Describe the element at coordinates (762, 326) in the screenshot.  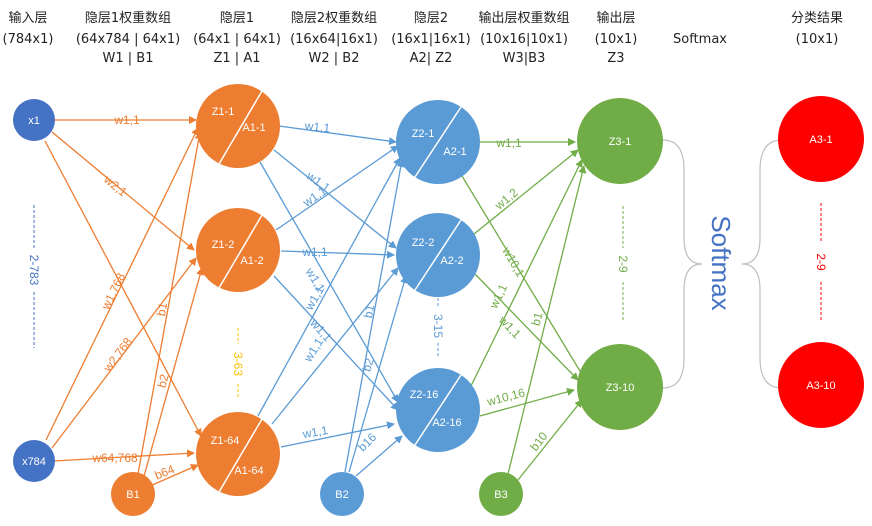
I see `softmax-bracket-right-bottom` at that location.